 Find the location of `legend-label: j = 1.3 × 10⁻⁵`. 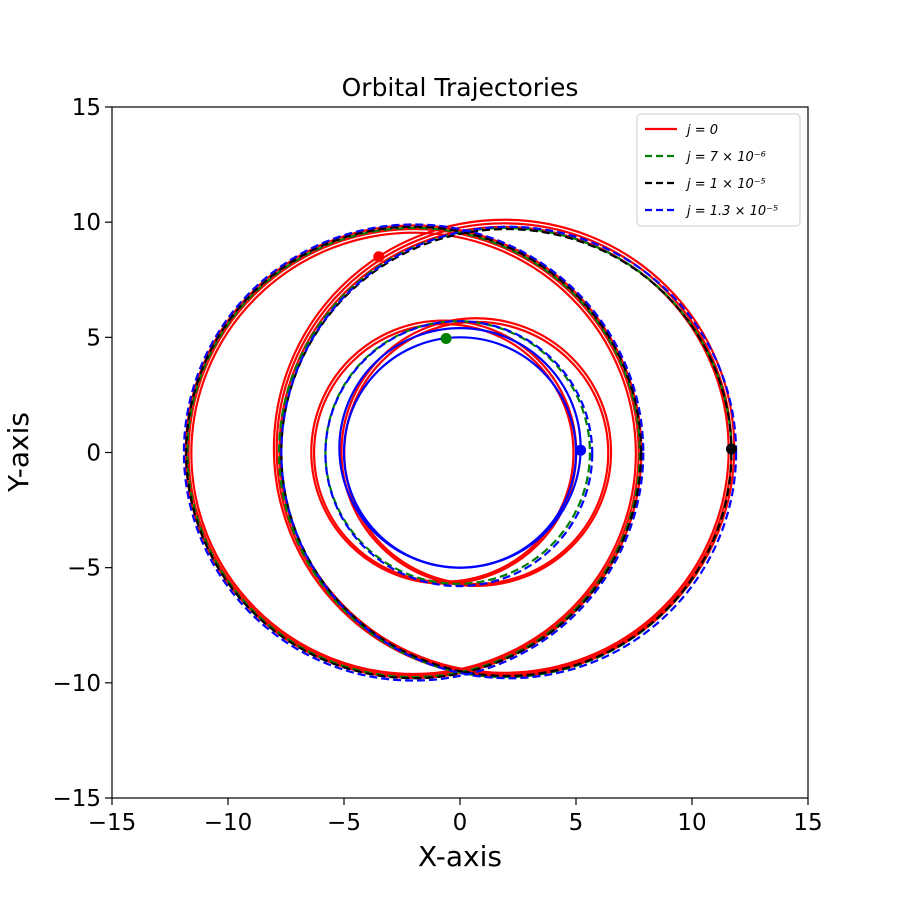

legend-label: j = 1.3 × 10⁻⁵ is located at coordinates (731, 211).